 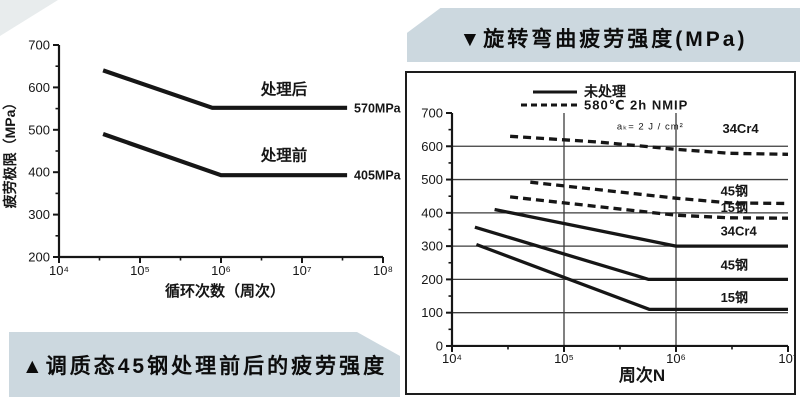 I want to click on right-caption-banner: ▼旋转弯曲疲劳强度(MPa), so click(x=603, y=35).